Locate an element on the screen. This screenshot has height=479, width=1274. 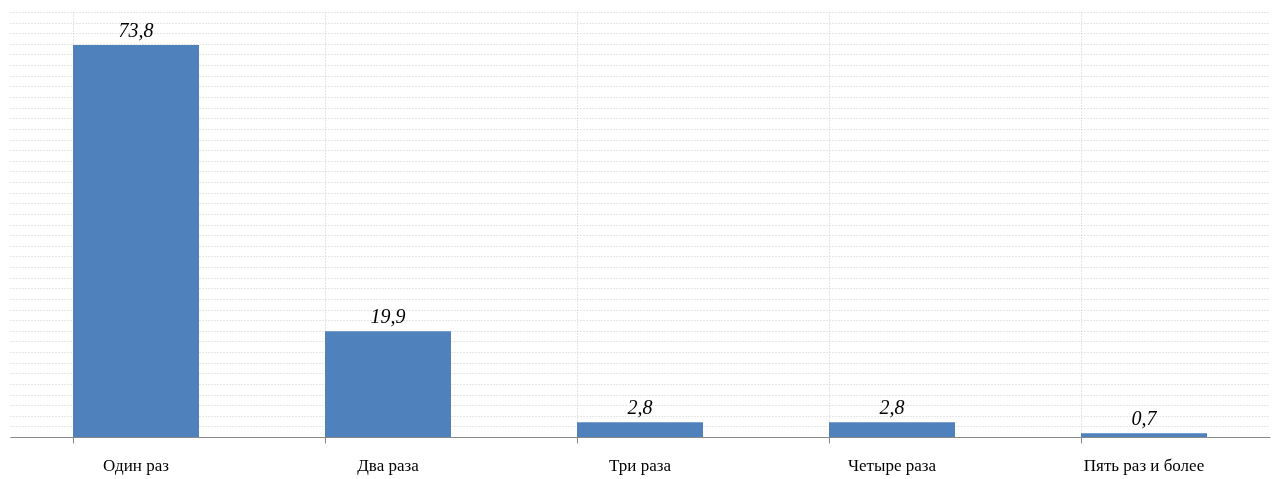
x-tick-label: Пять раз и более is located at coordinates (1144, 465).